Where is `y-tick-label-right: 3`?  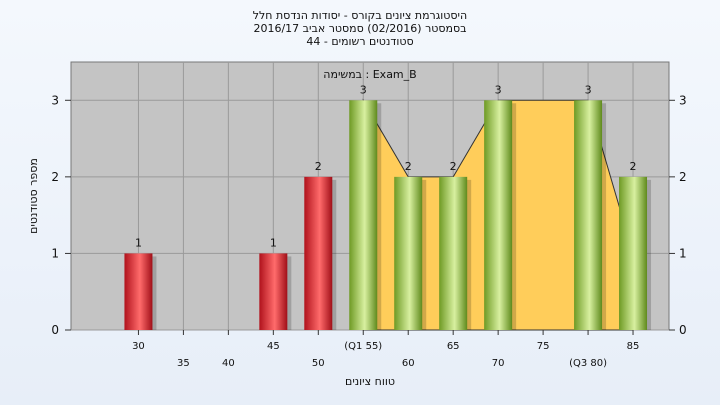 y-tick-label-right: 3 is located at coordinates (683, 100).